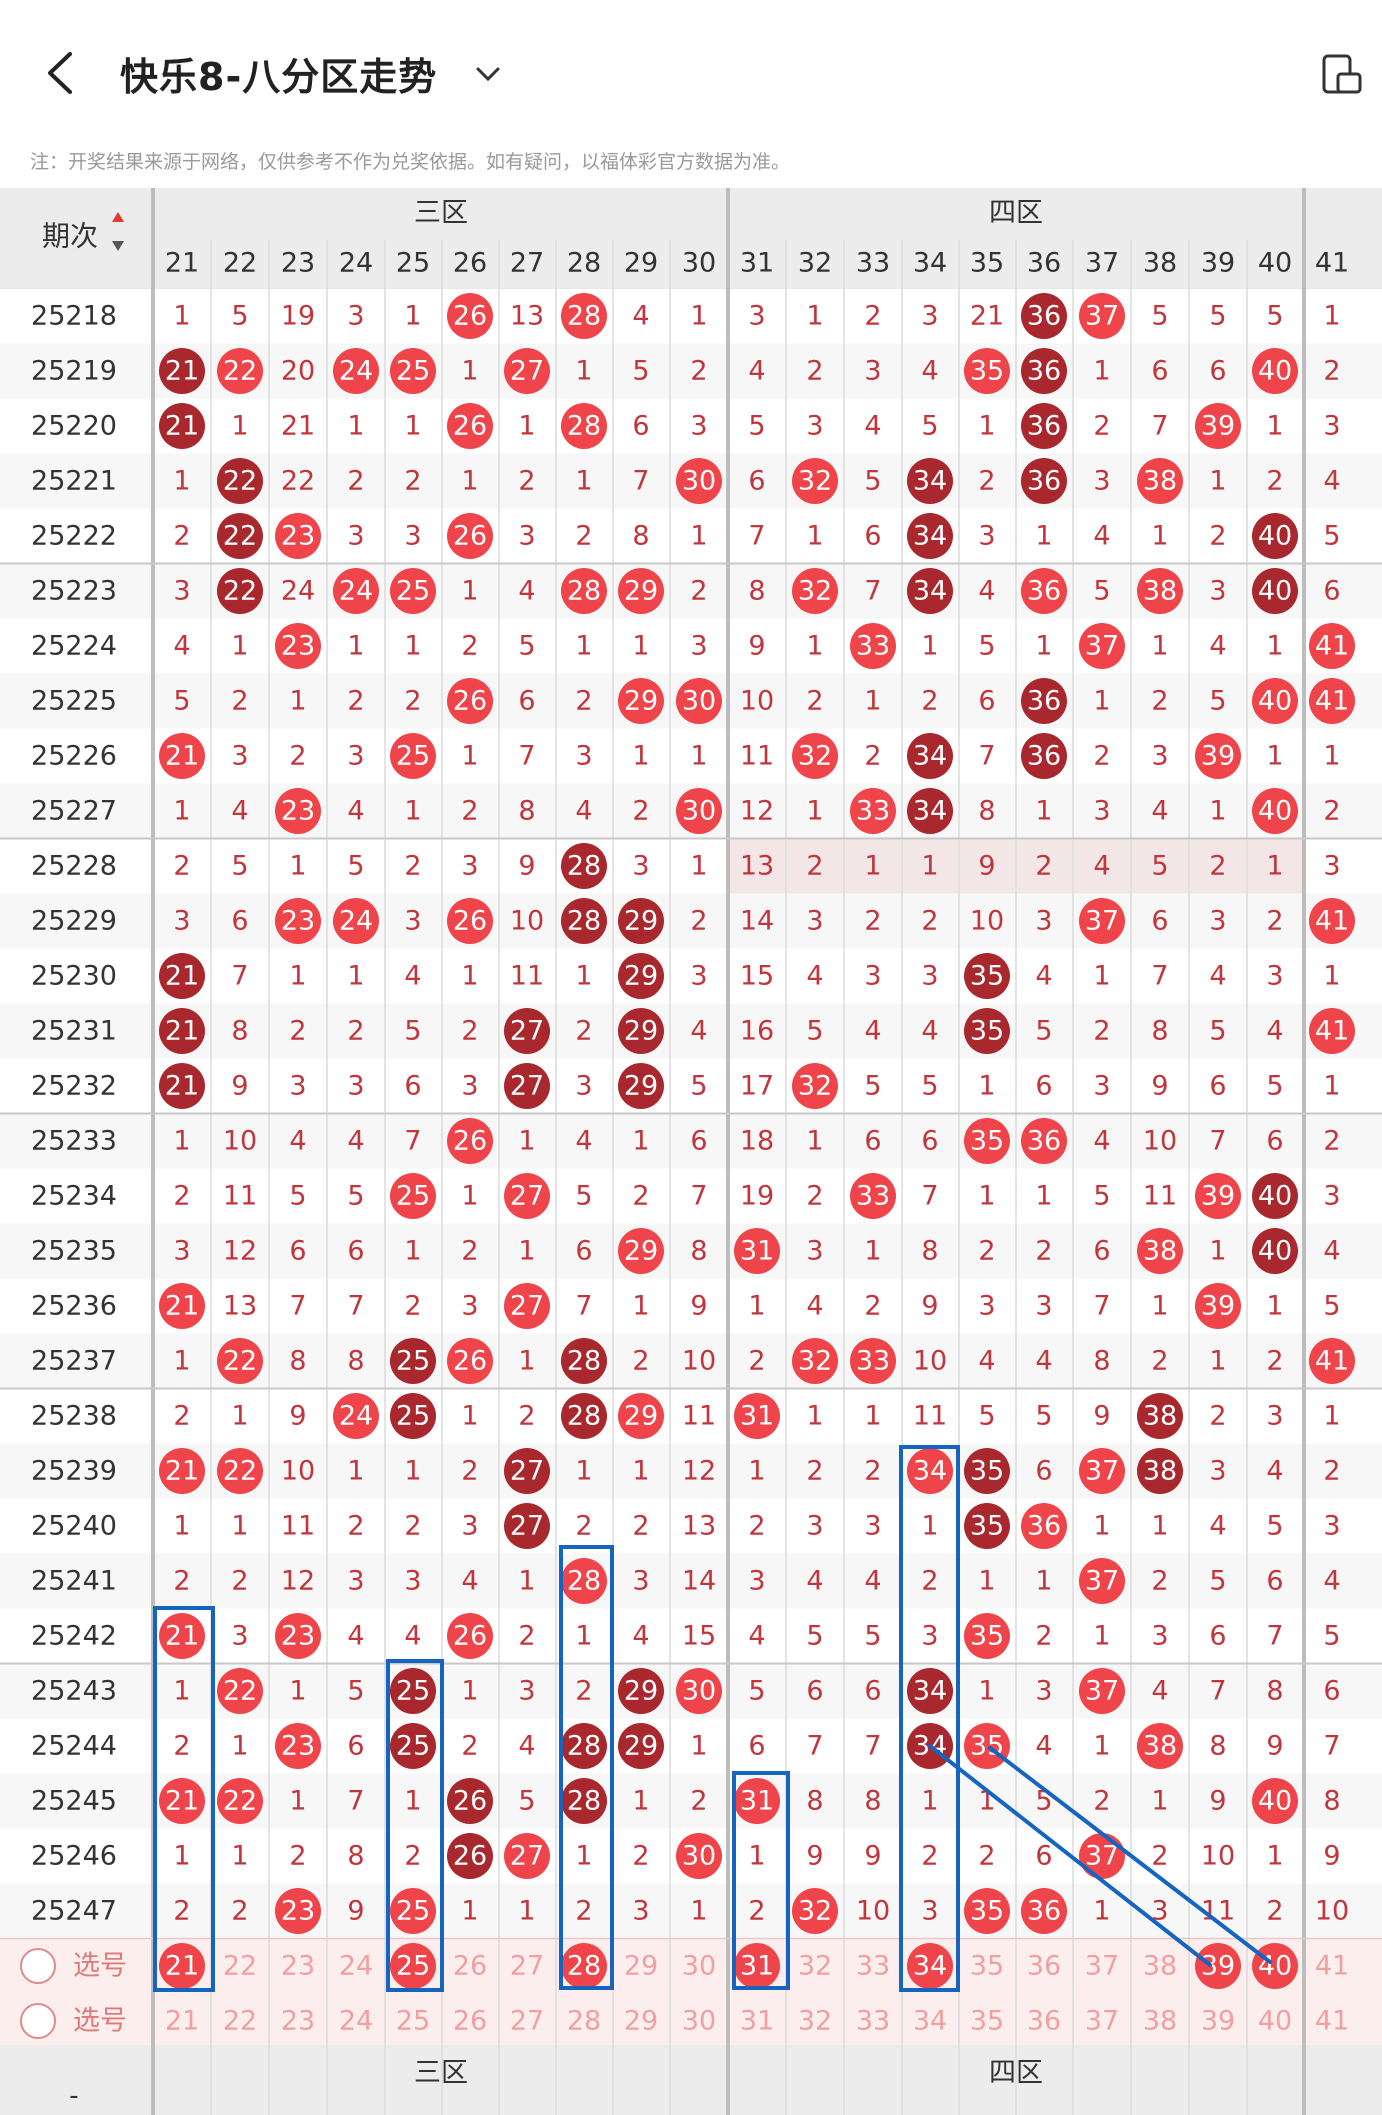 Image resolution: width=1382 pixels, height=2115 pixels. I want to click on select-number: 28, so click(584, 2021).